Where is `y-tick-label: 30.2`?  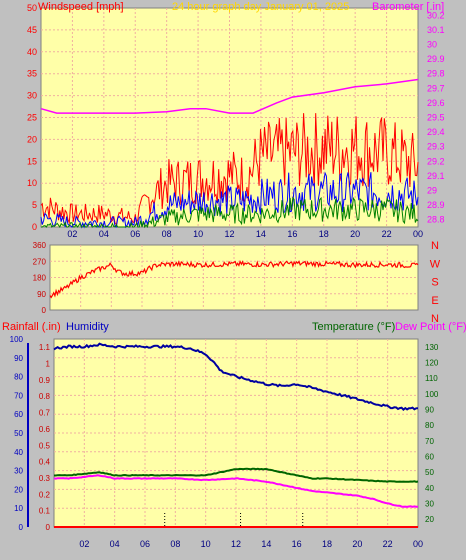 y-tick-label: 30.2 is located at coordinates (436, 15).